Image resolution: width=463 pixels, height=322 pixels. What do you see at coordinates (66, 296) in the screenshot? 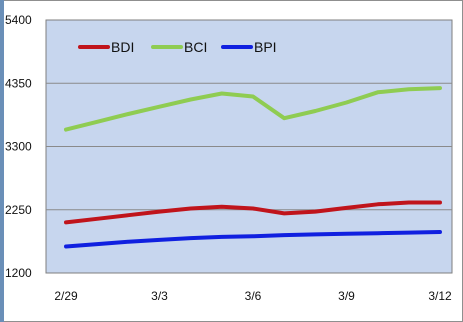
I see `x-tick-label: 2/29` at bounding box center [66, 296].